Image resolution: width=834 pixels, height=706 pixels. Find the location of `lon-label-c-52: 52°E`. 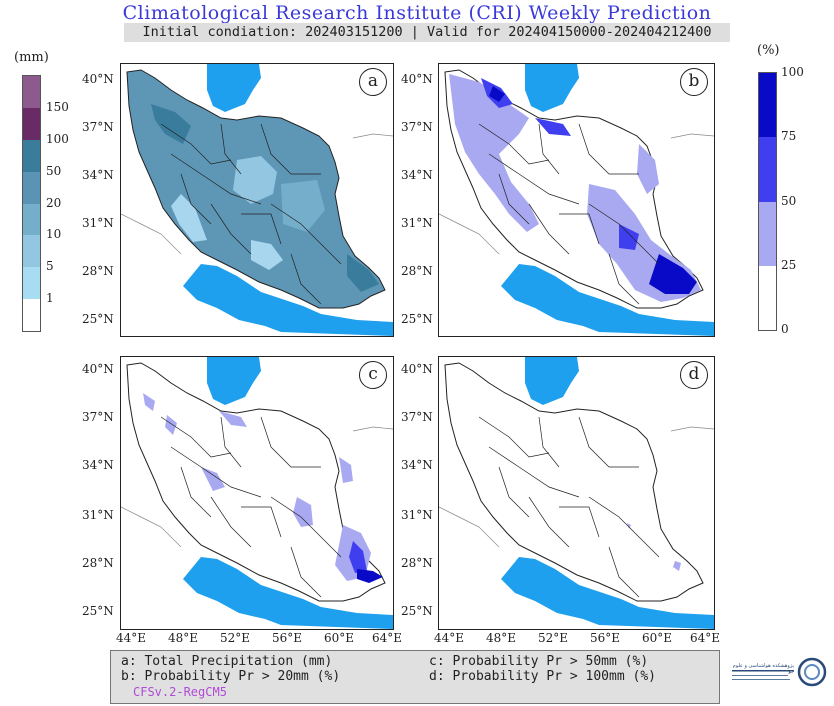

lon-label-c-52: 52°E is located at coordinates (235, 638).